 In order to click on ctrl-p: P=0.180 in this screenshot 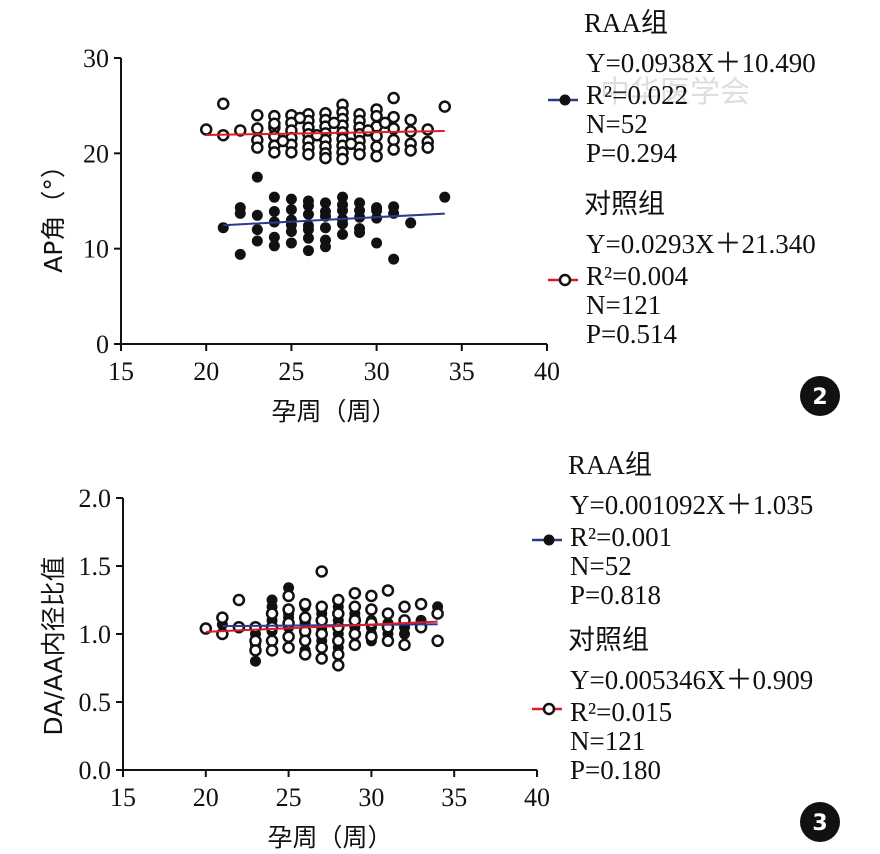, I will do `click(615, 770)`.